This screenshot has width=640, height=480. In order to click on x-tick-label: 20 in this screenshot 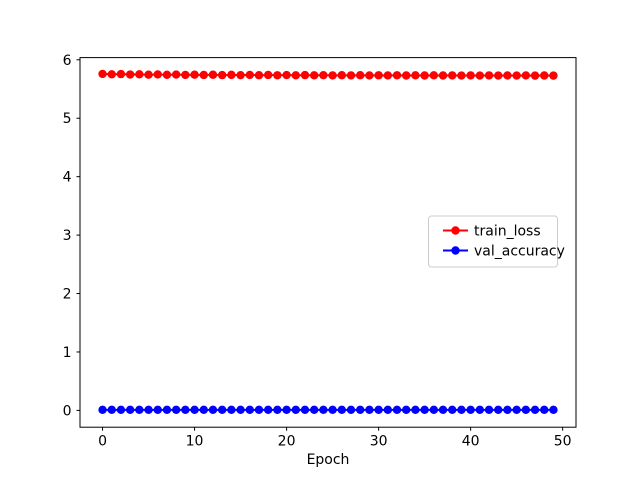, I will do `click(287, 442)`.